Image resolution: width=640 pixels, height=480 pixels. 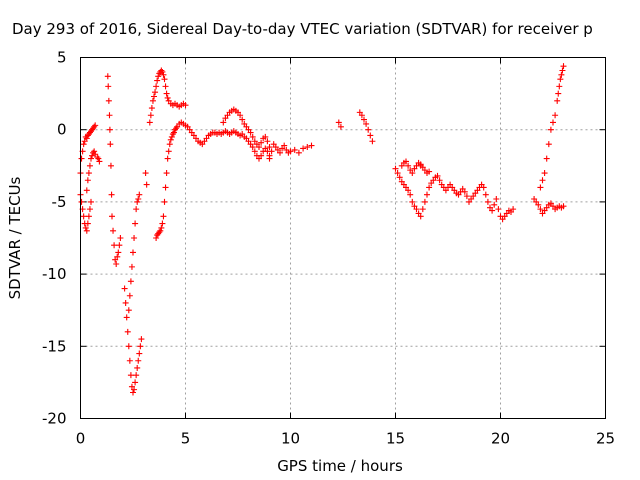 I want to click on x-tick-label: 10, so click(x=290, y=439).